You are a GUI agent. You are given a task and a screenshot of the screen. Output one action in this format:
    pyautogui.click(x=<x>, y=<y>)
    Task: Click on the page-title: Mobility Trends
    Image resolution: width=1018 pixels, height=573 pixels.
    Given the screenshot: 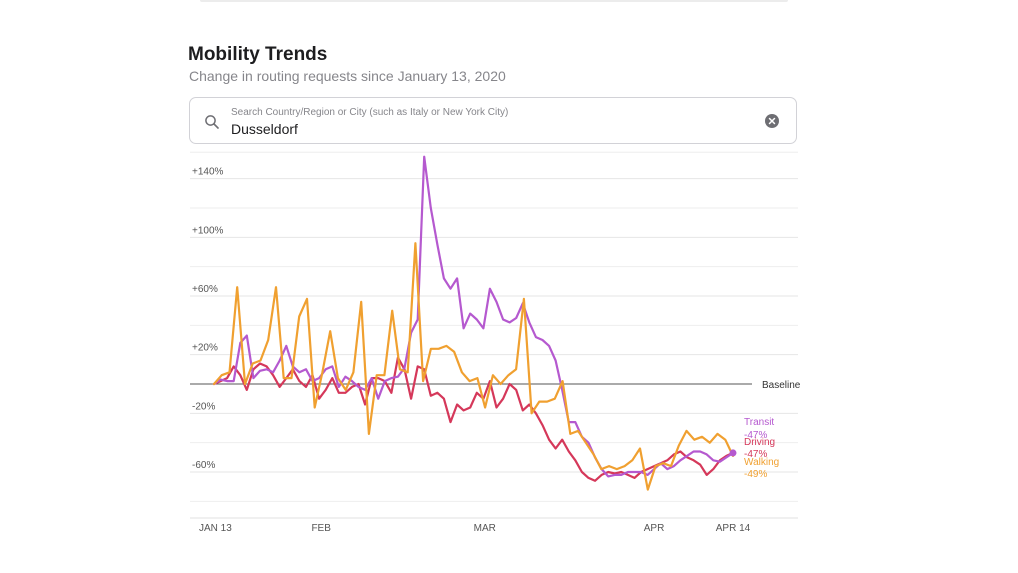 What is the action you would take?
    pyautogui.click(x=258, y=54)
    